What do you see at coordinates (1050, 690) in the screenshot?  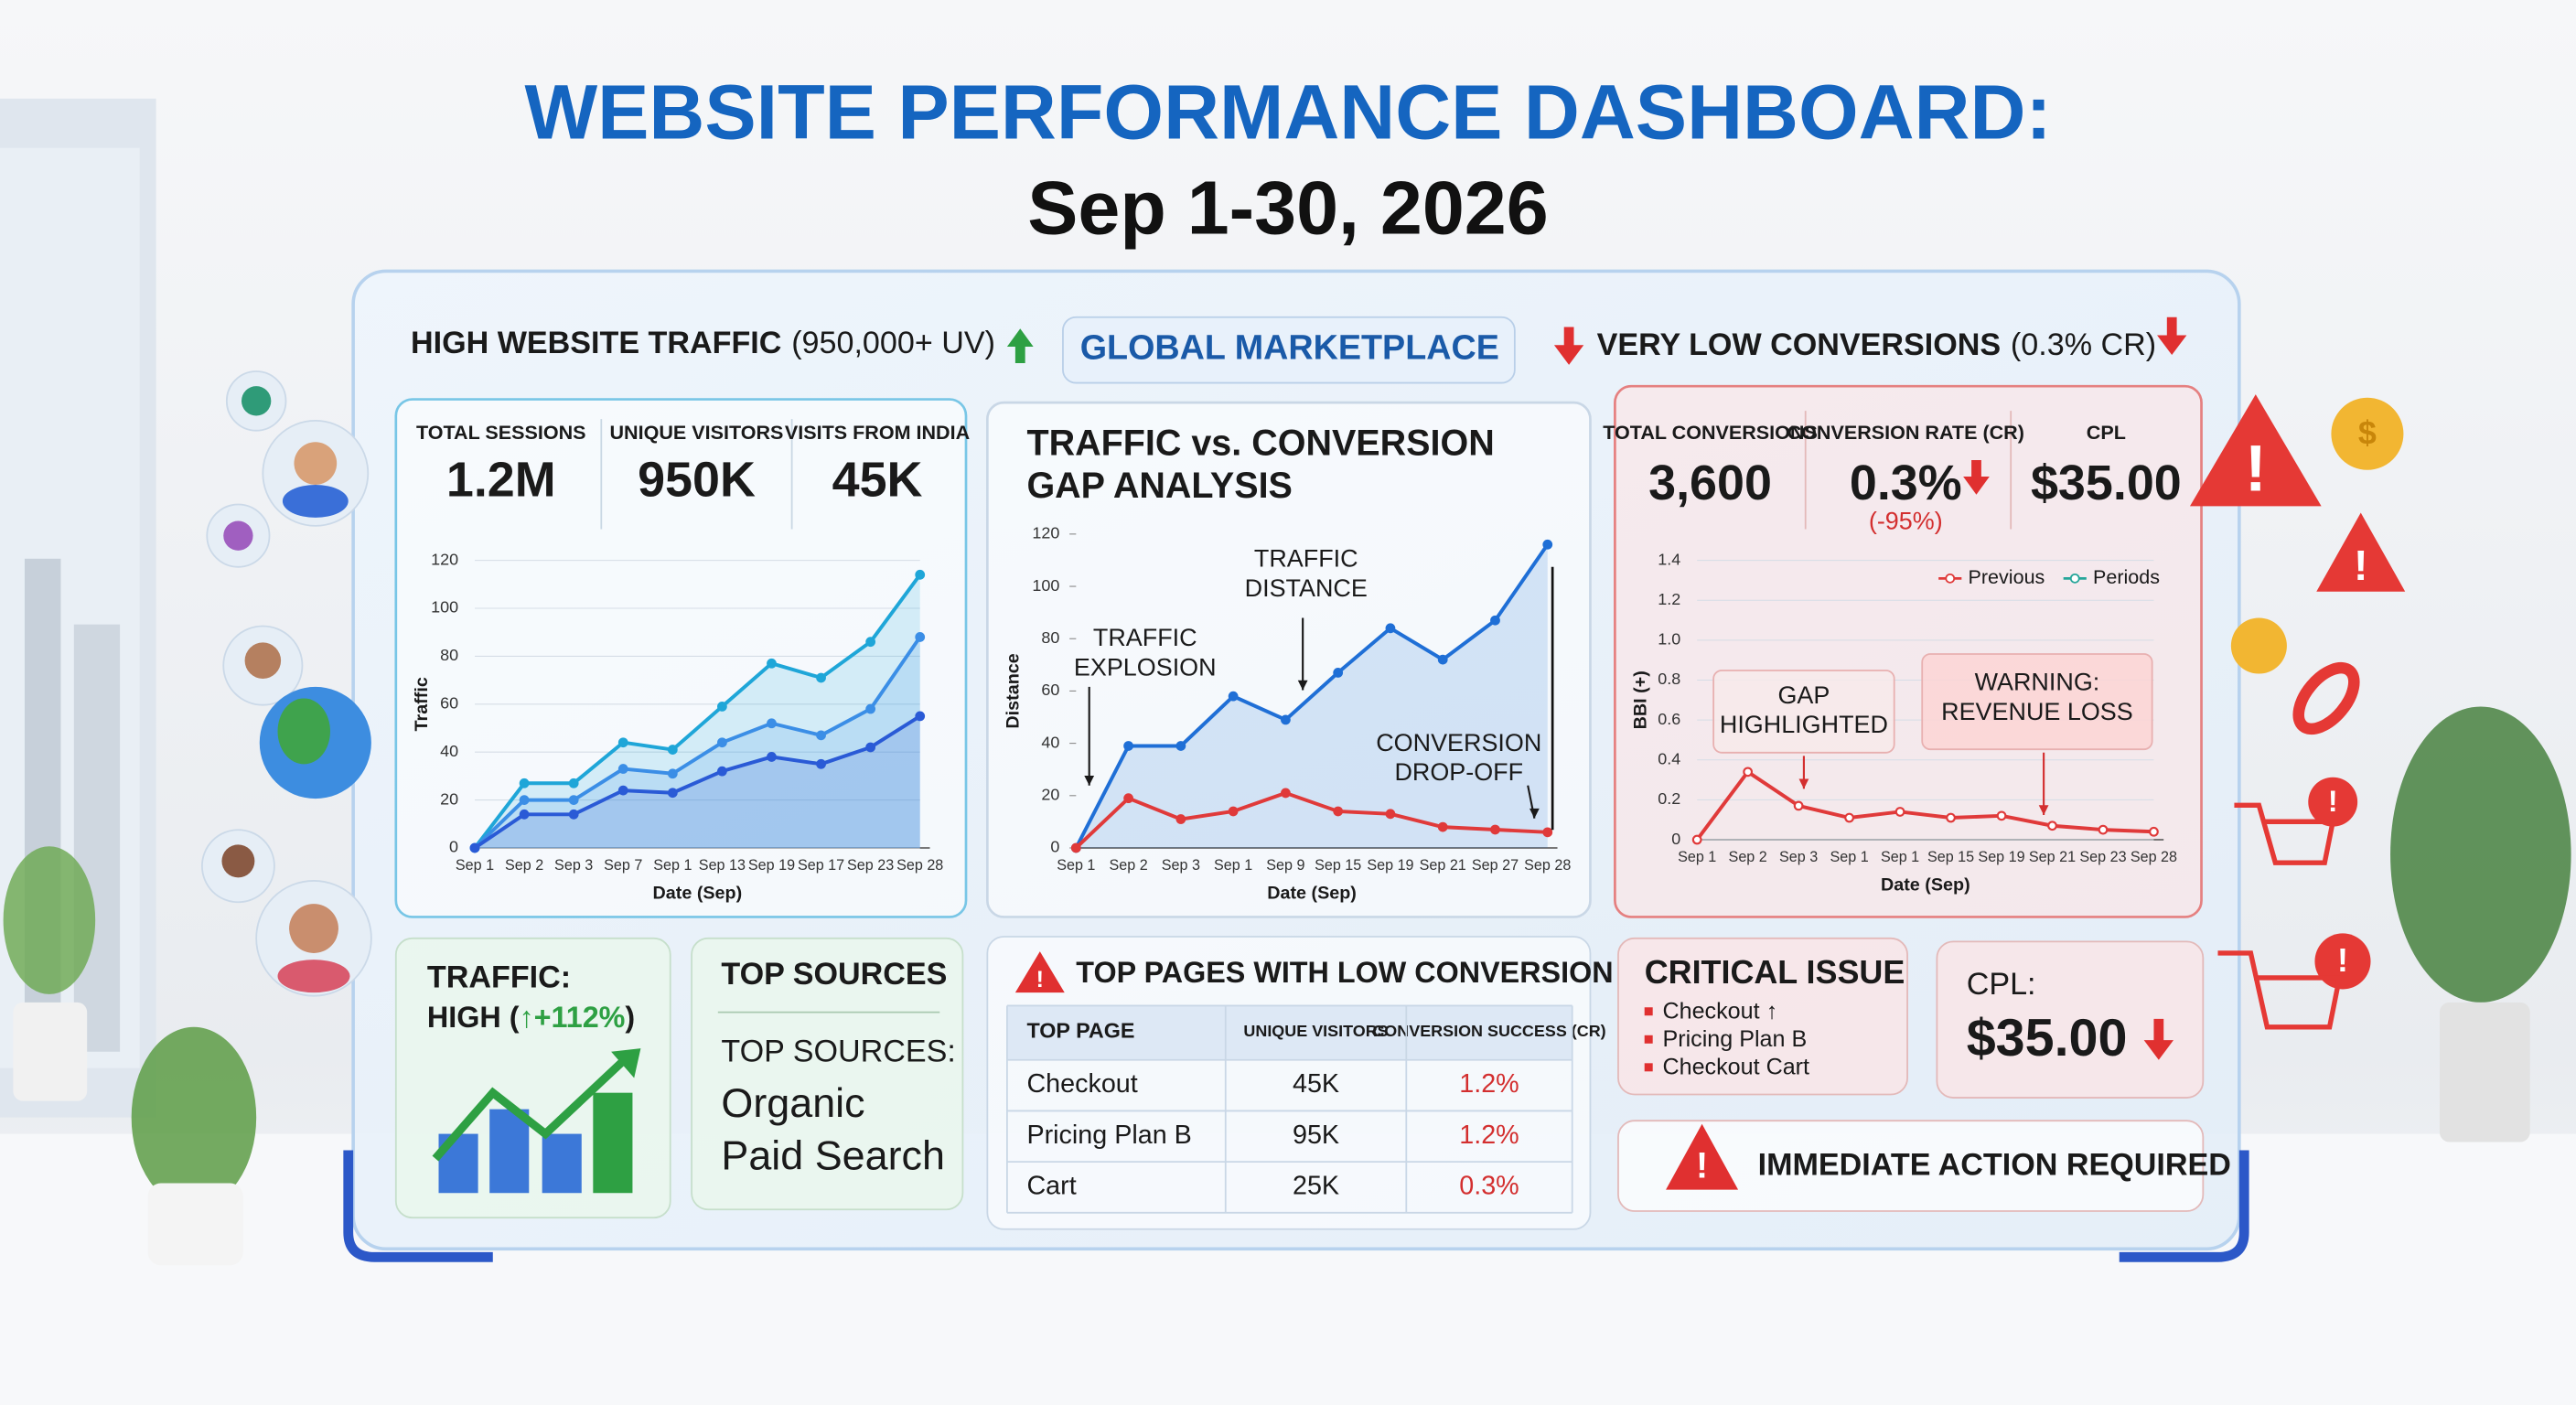 I see `y-tick-label: 60` at bounding box center [1050, 690].